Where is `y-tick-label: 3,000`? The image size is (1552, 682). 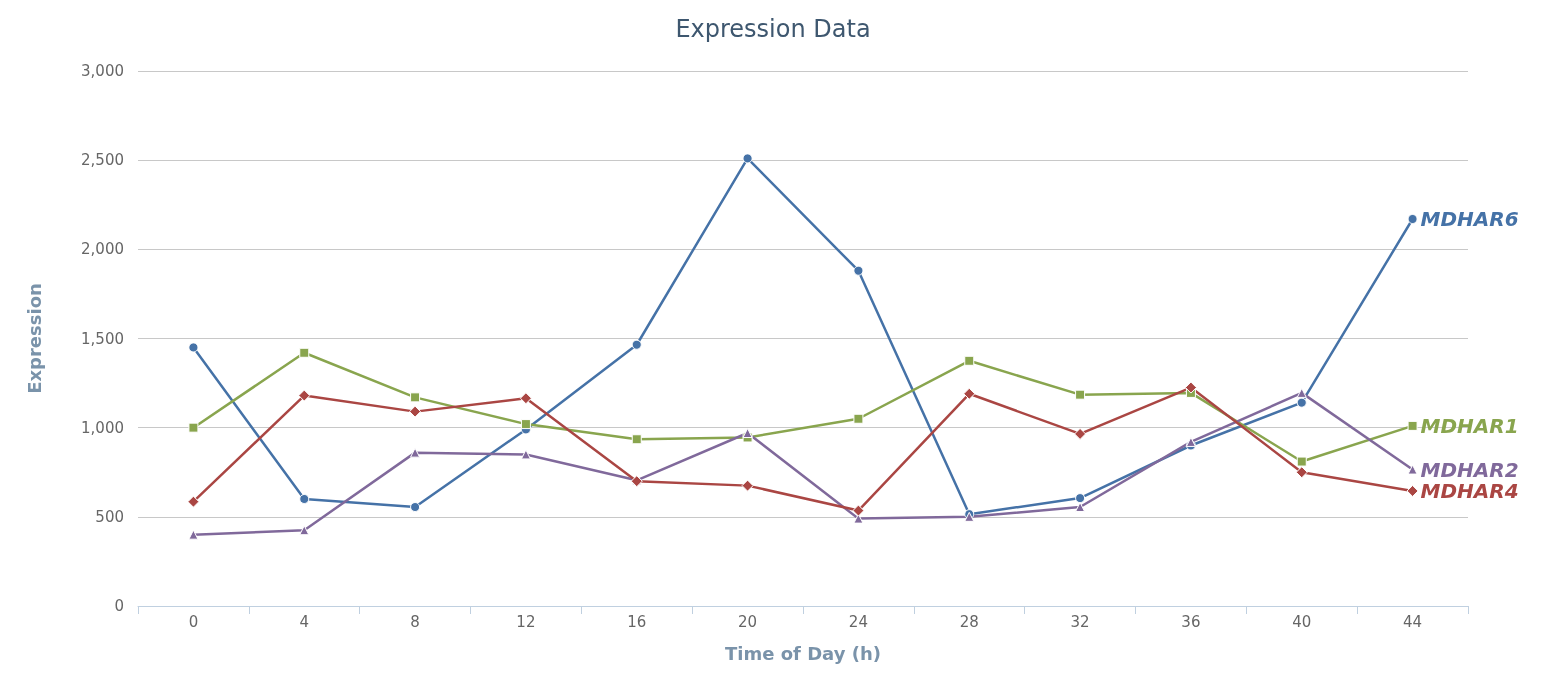
y-tick-label: 3,000 is located at coordinates (102, 71).